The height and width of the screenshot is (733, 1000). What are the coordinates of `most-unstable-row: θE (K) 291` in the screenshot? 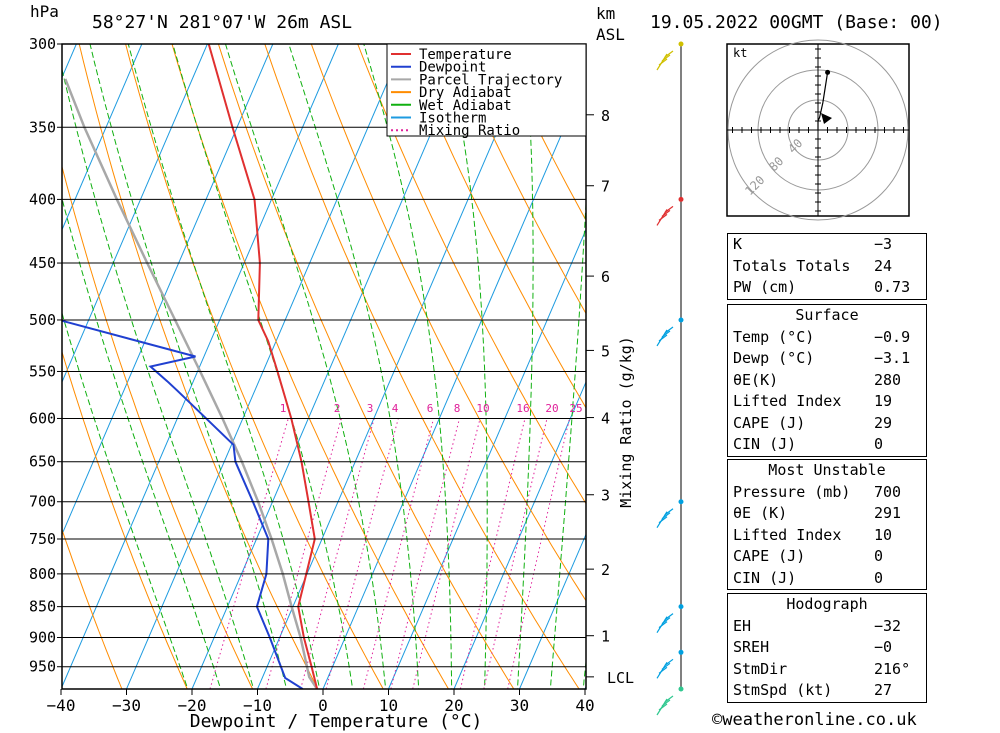 It's located at (817, 513).